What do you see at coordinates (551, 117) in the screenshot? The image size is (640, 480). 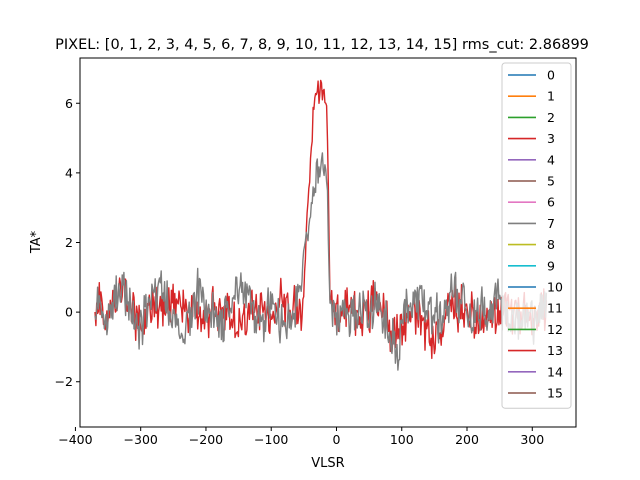 I see `legend-label-2: 2` at bounding box center [551, 117].